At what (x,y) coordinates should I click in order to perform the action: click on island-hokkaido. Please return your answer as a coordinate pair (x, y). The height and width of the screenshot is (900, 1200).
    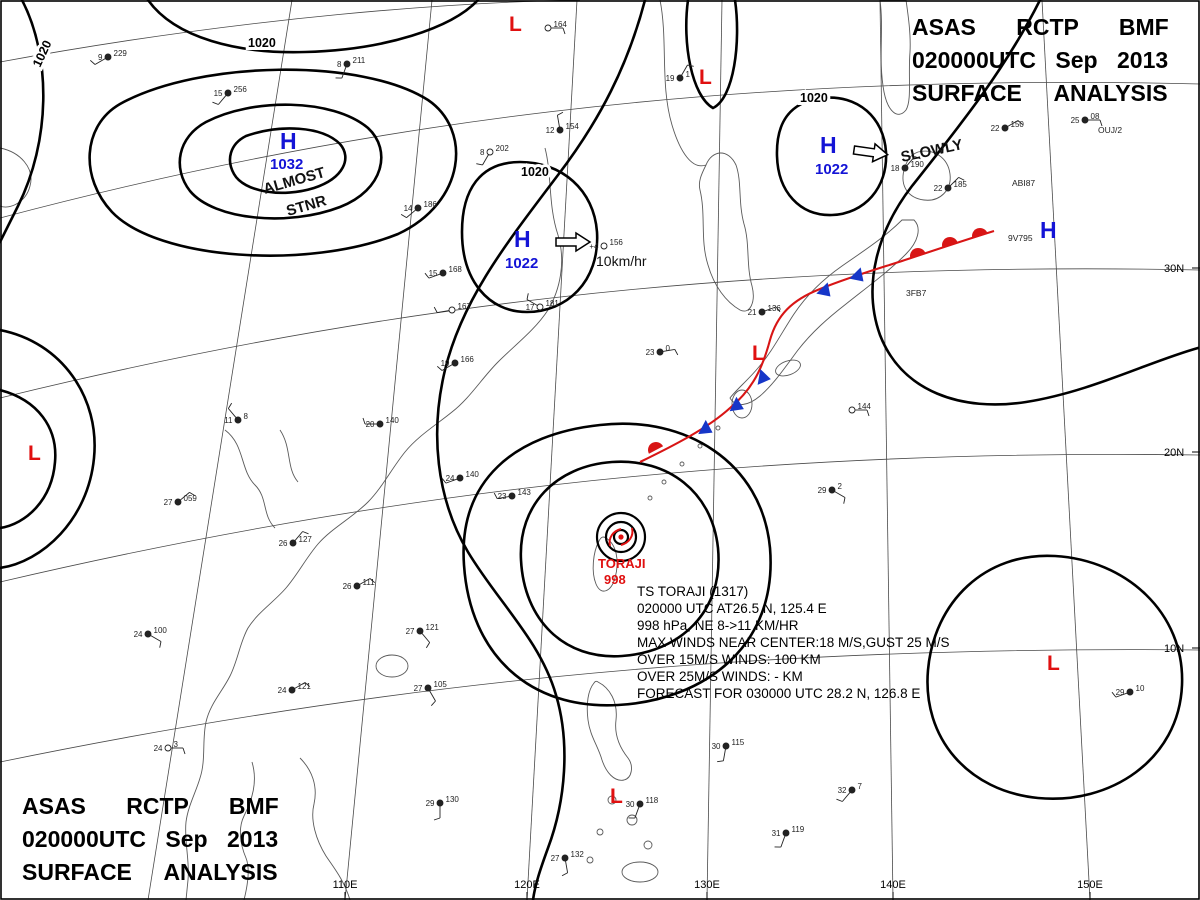
    Looking at the image, I should click on (926, 175).